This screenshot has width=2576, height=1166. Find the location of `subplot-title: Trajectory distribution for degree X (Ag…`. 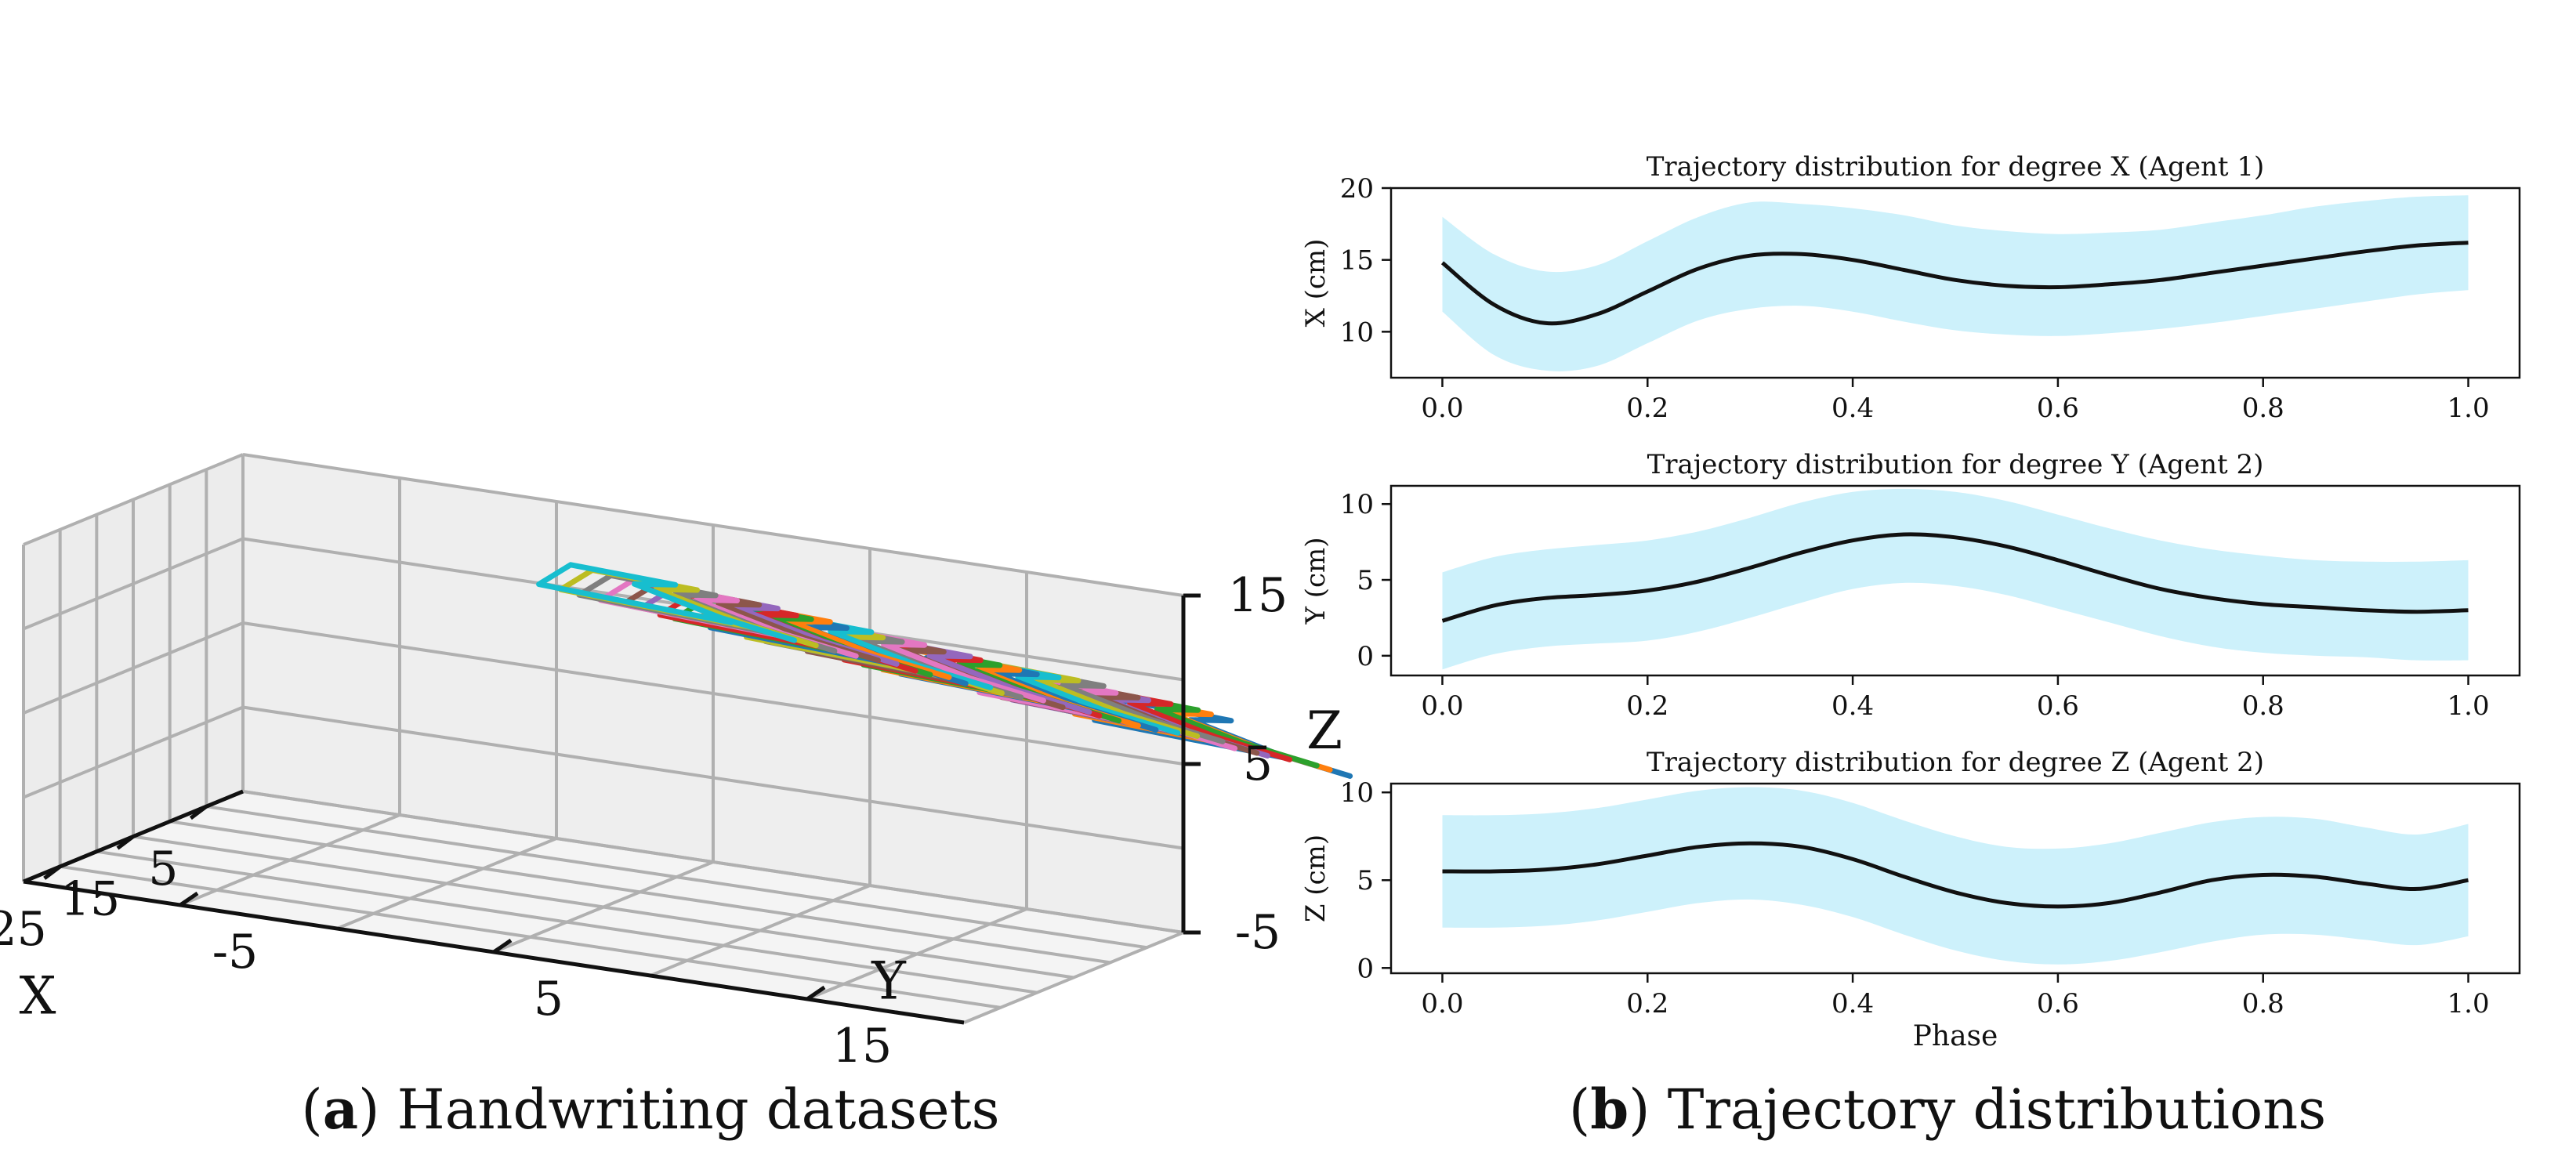

subplot-title: Trajectory distribution for degree X (Ag… is located at coordinates (1956, 167).